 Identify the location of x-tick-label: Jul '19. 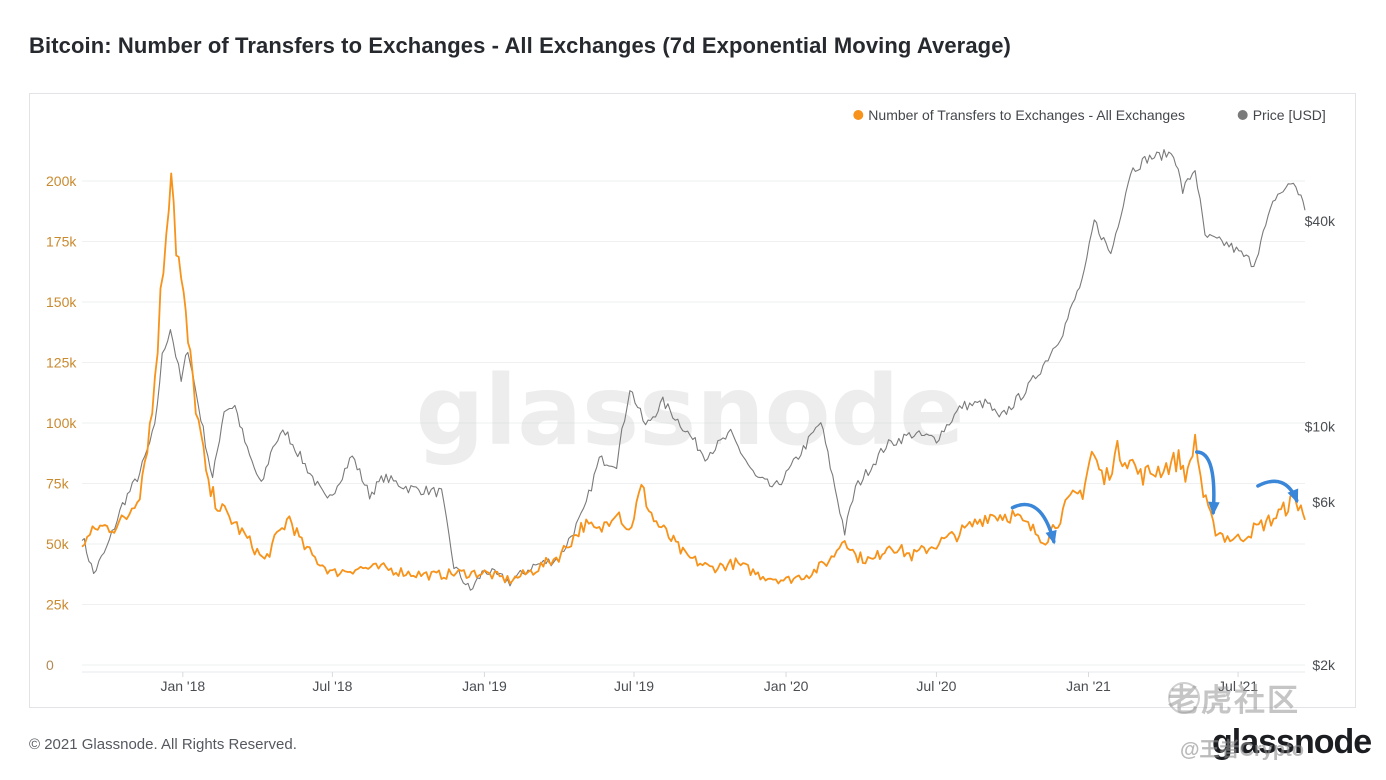
(634, 686).